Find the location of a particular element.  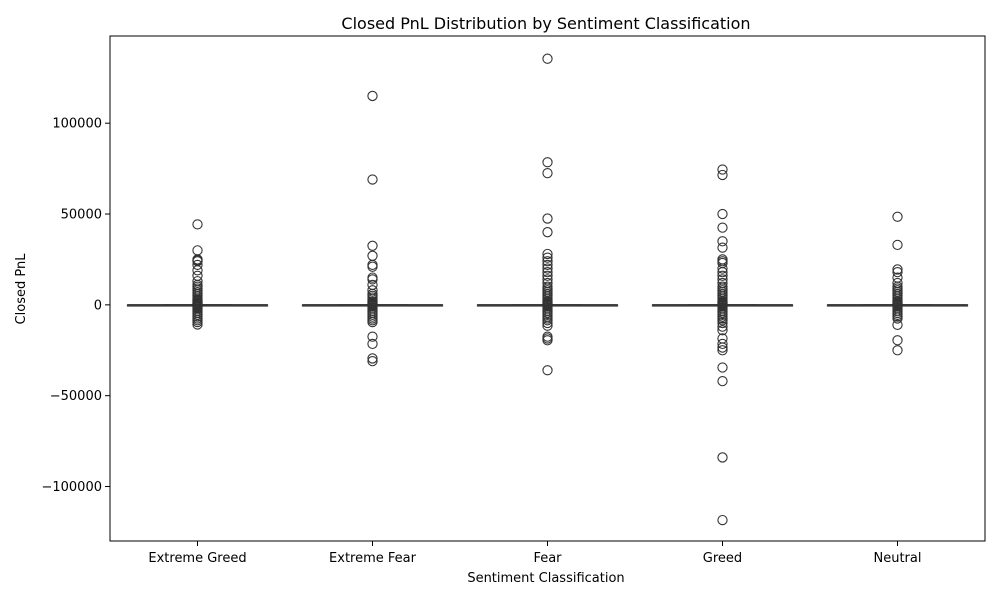

x-tick-label: Fear is located at coordinates (547, 558).